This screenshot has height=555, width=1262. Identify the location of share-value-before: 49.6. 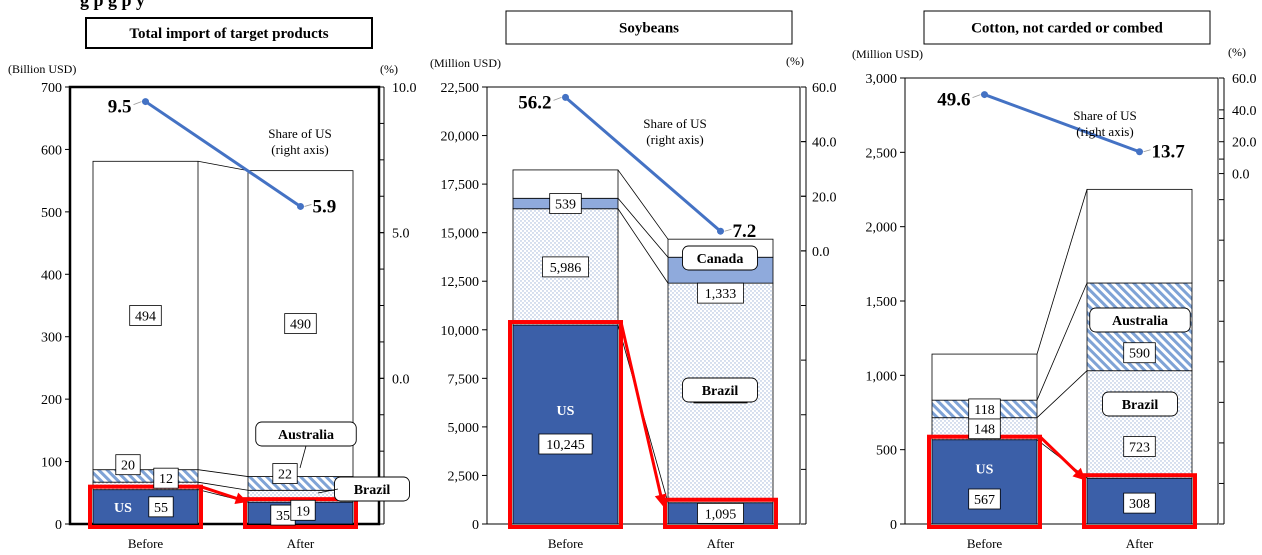
(953, 100).